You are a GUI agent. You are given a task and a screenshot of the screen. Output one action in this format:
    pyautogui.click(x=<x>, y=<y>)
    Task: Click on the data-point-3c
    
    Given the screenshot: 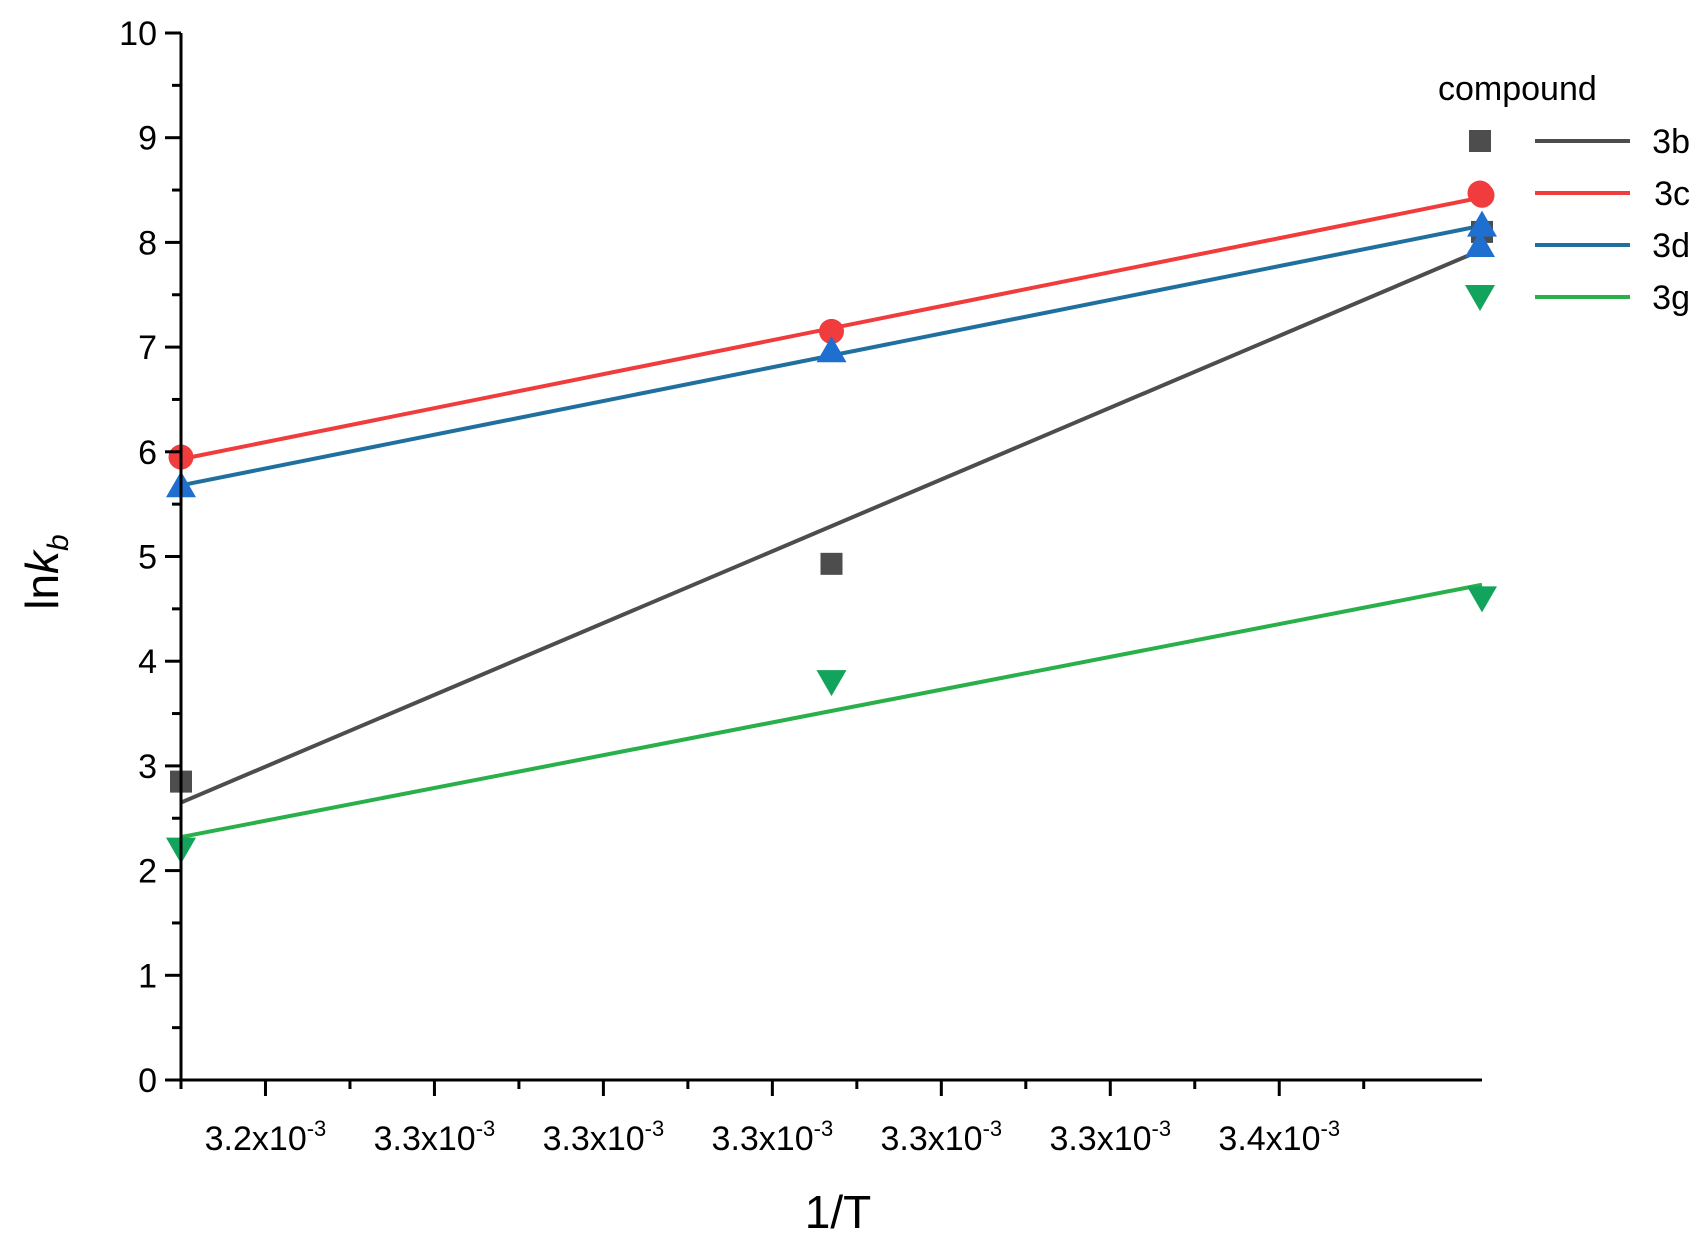 What is the action you would take?
    pyautogui.click(x=831, y=331)
    